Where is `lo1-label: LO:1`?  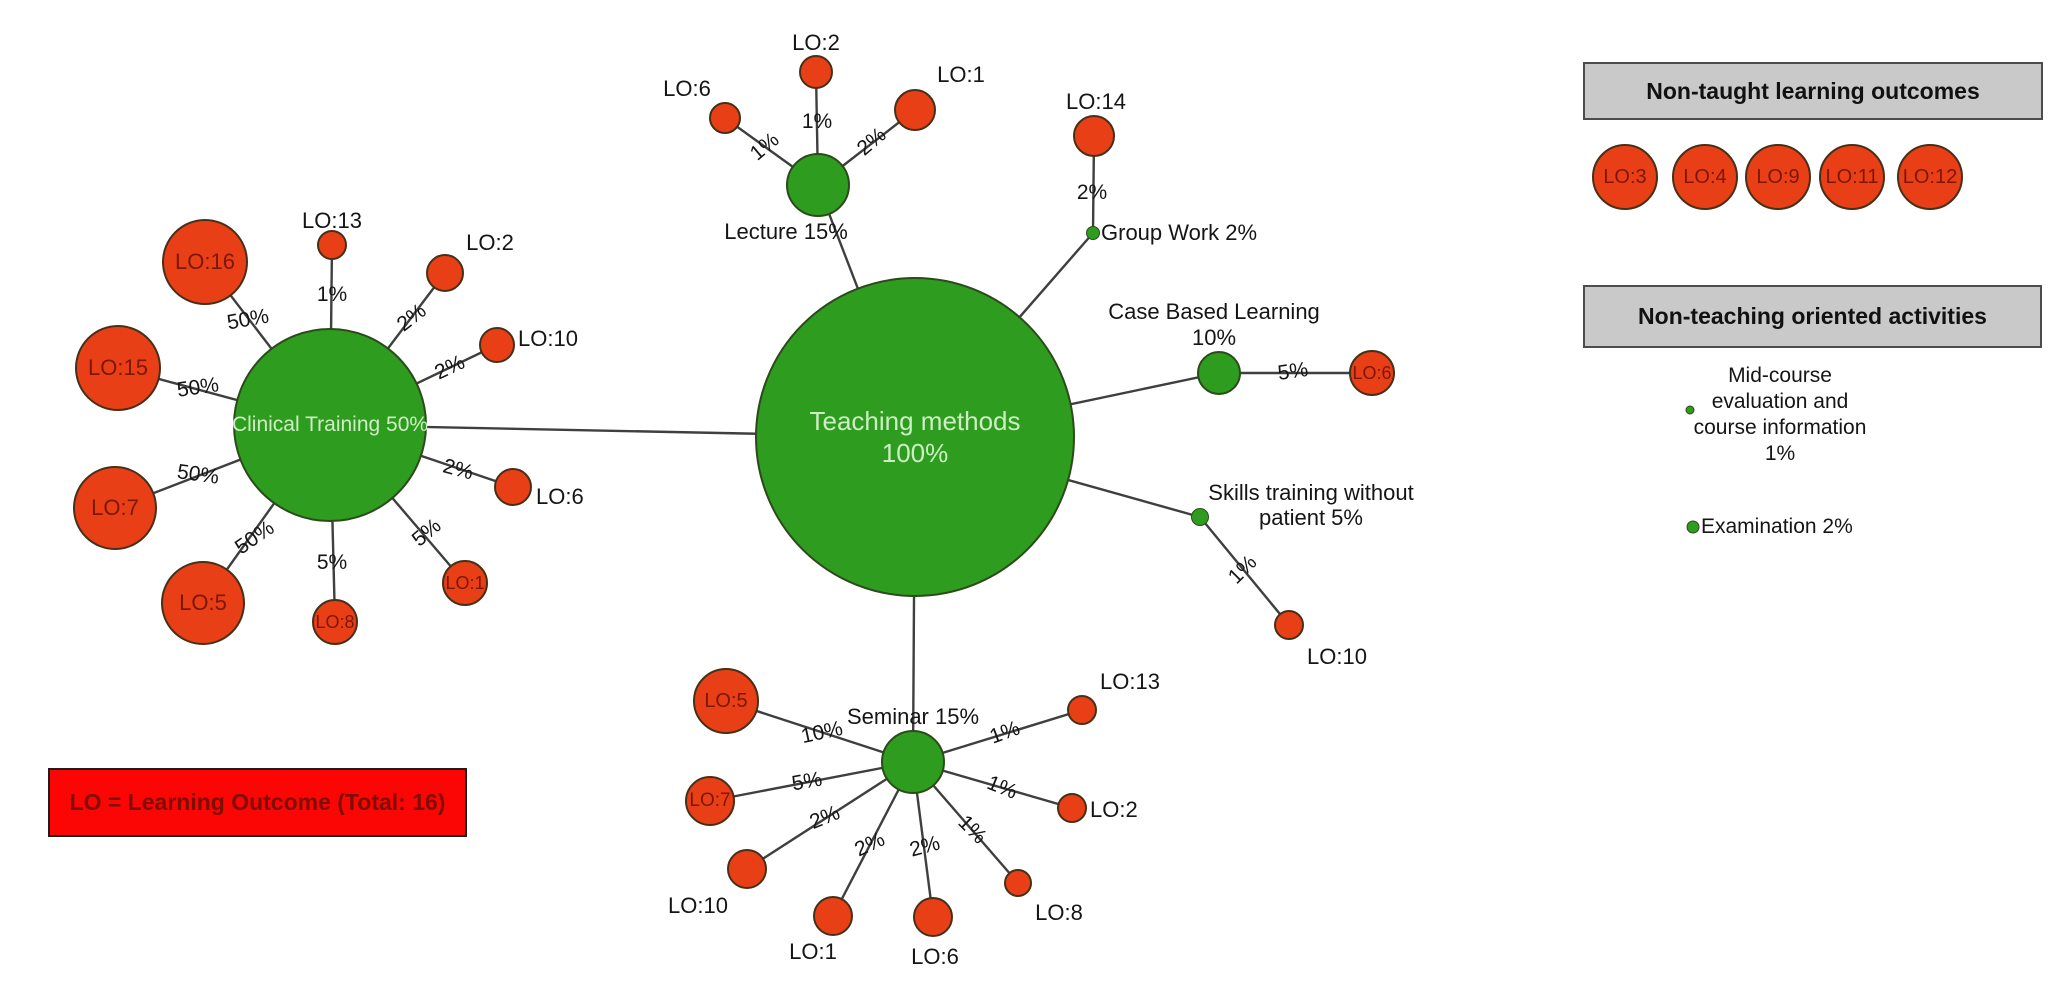
lo1-label: LO:1 is located at coordinates (465, 582).